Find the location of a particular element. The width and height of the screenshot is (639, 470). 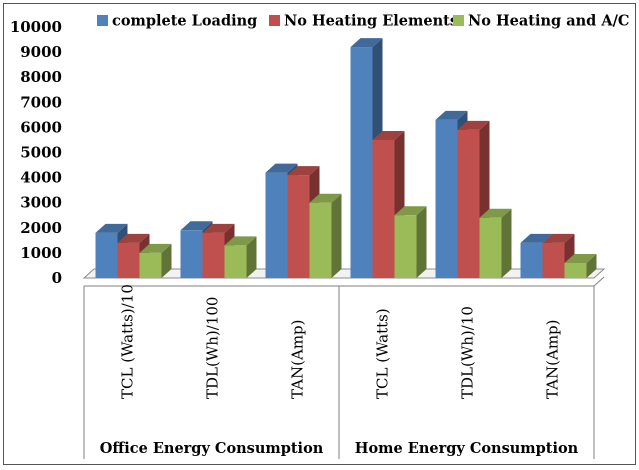

y-tick-label: 2000 is located at coordinates (41, 228).